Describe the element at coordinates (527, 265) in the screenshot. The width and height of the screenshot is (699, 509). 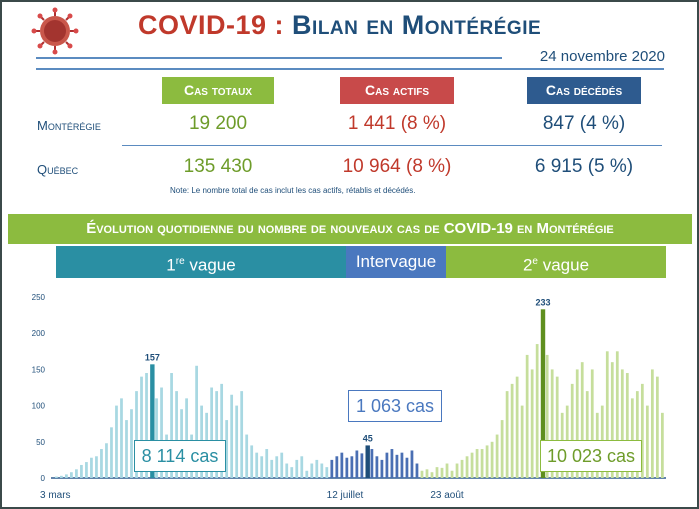
I see `wave-2-num: 2` at that location.